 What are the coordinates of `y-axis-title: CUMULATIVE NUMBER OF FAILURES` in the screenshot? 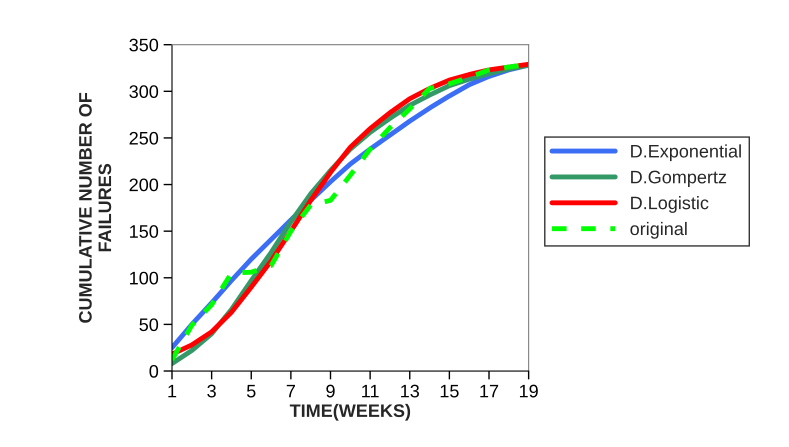 It's located at (95, 207).